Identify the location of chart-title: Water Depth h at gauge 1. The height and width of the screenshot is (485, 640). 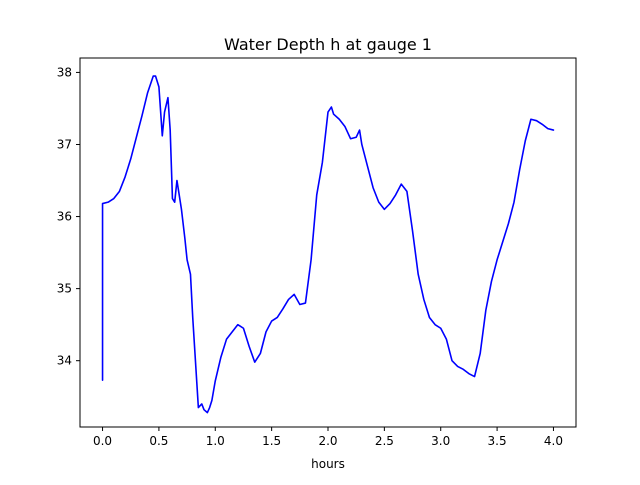
(328, 44).